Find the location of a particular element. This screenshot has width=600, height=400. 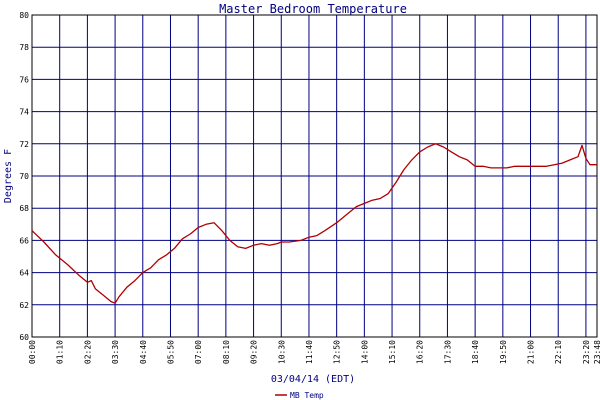

y-tick-label: 80 is located at coordinates (24, 15).